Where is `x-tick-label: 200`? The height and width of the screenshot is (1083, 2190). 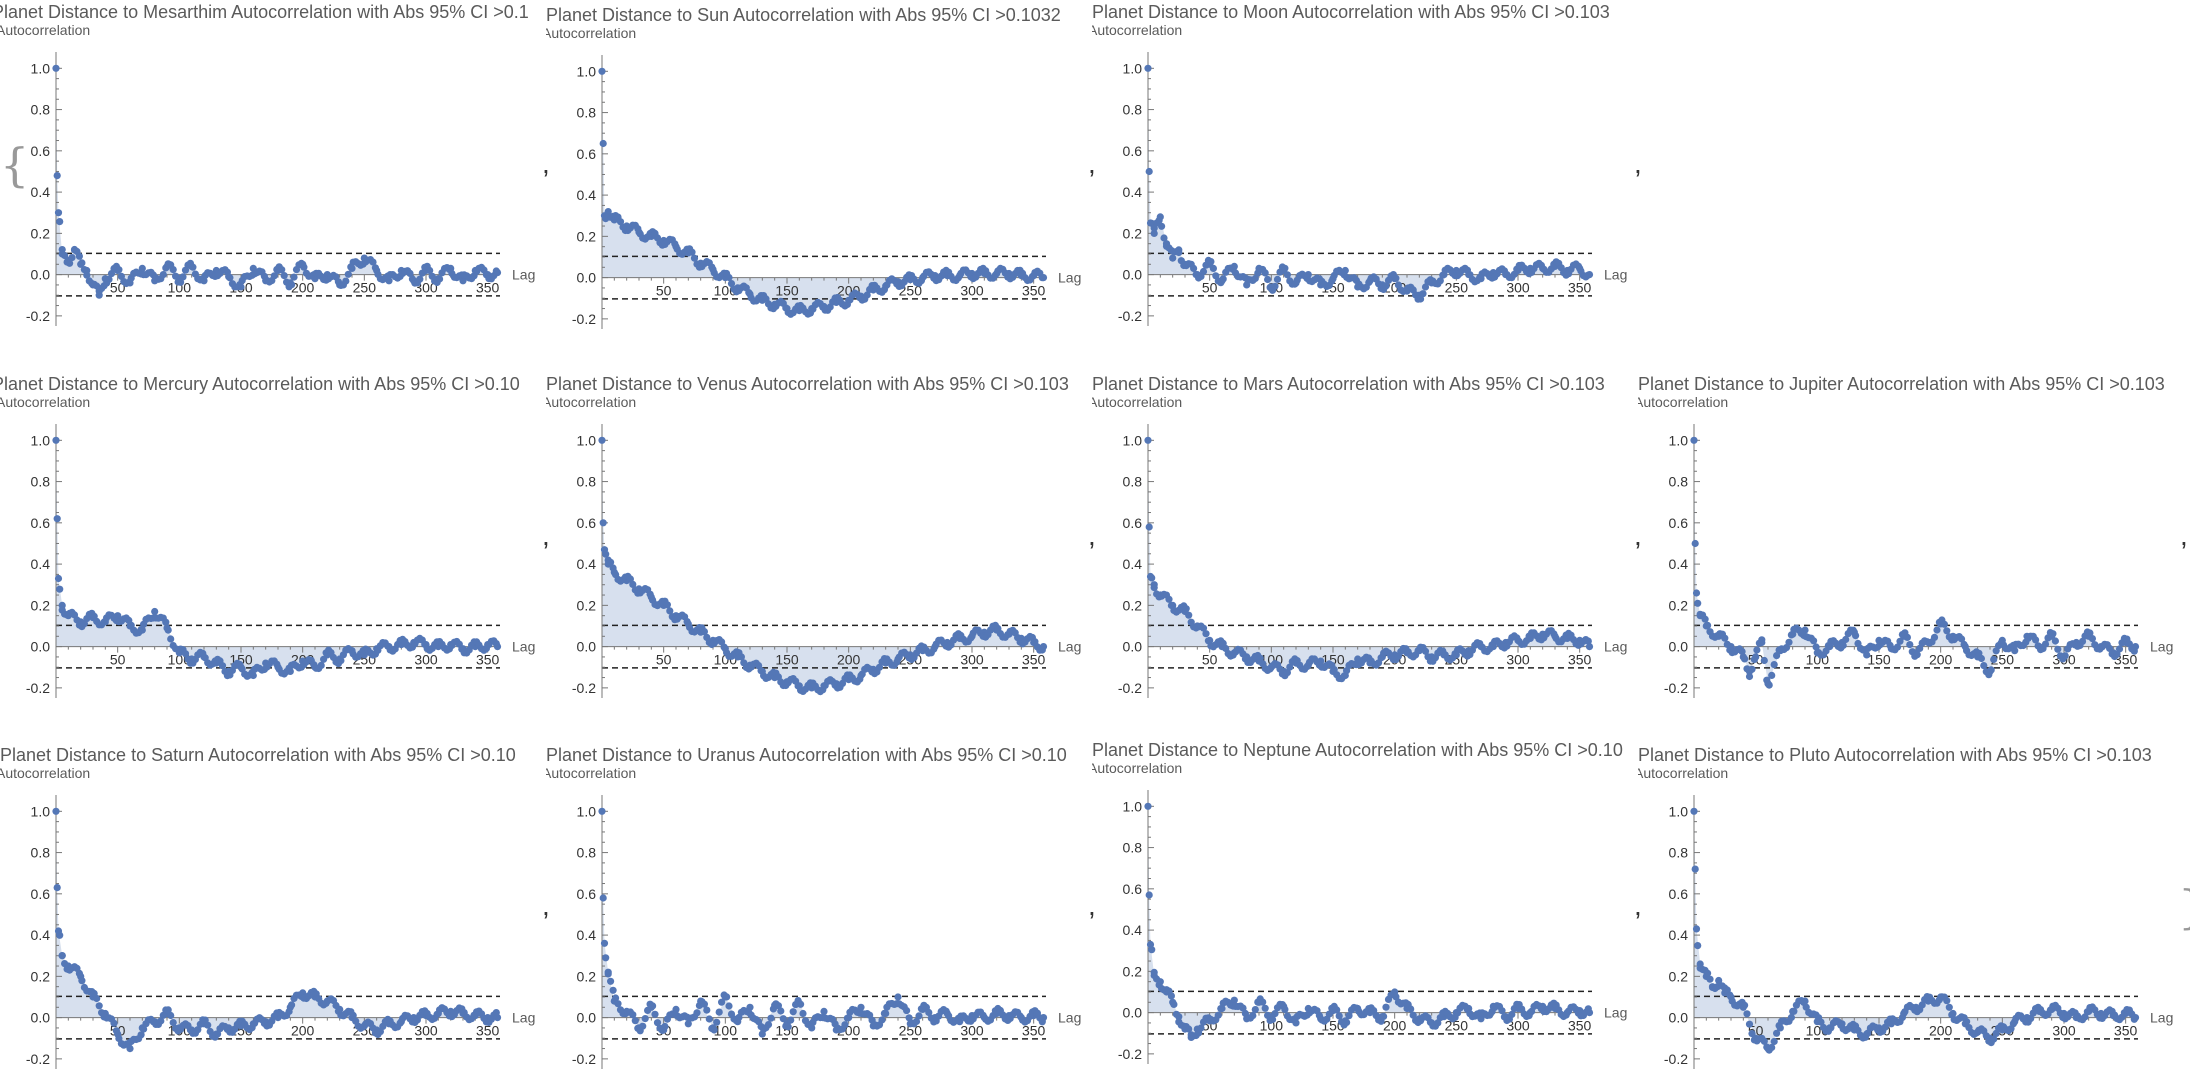
x-tick-label: 200 is located at coordinates (303, 288).